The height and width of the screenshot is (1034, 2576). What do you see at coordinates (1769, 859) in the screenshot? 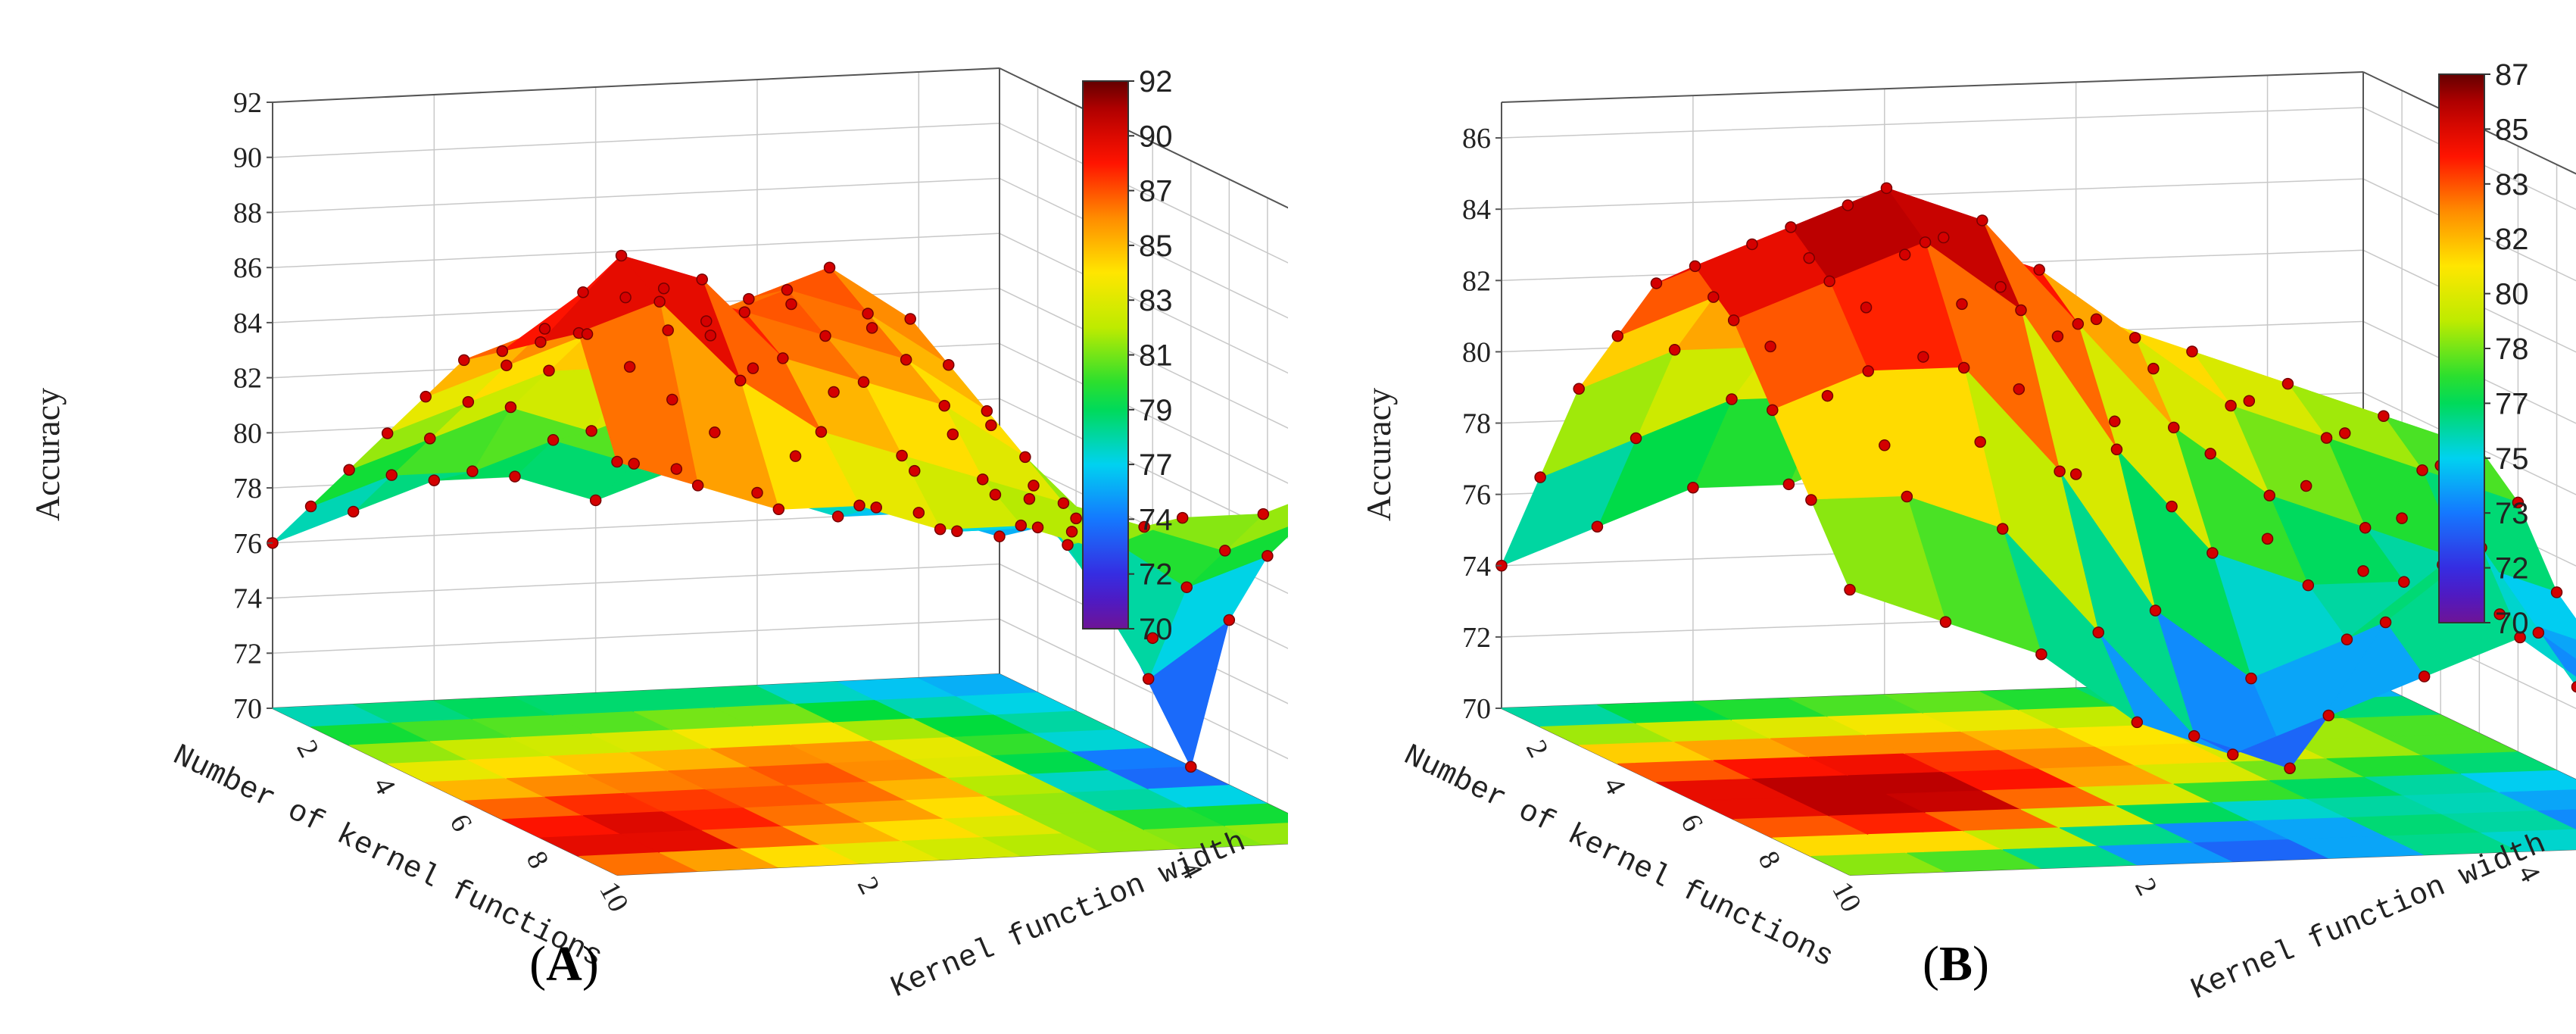
I see `x-tick-label: 8` at bounding box center [1769, 859].